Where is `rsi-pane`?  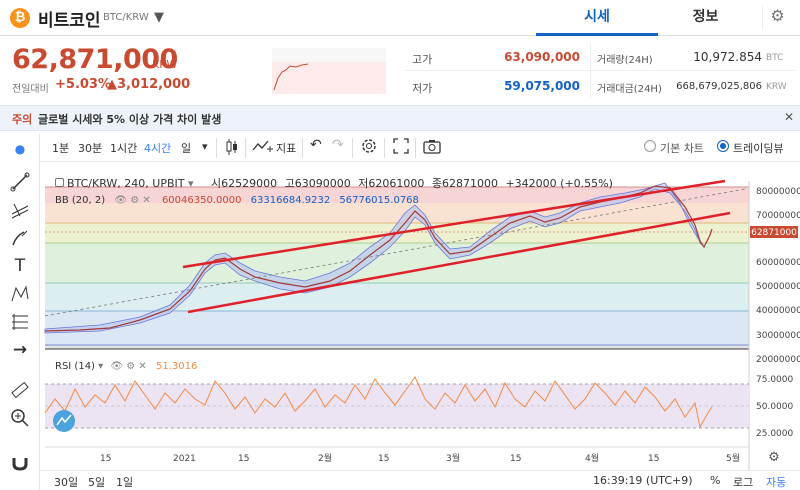 rsi-pane is located at coordinates (396, 402).